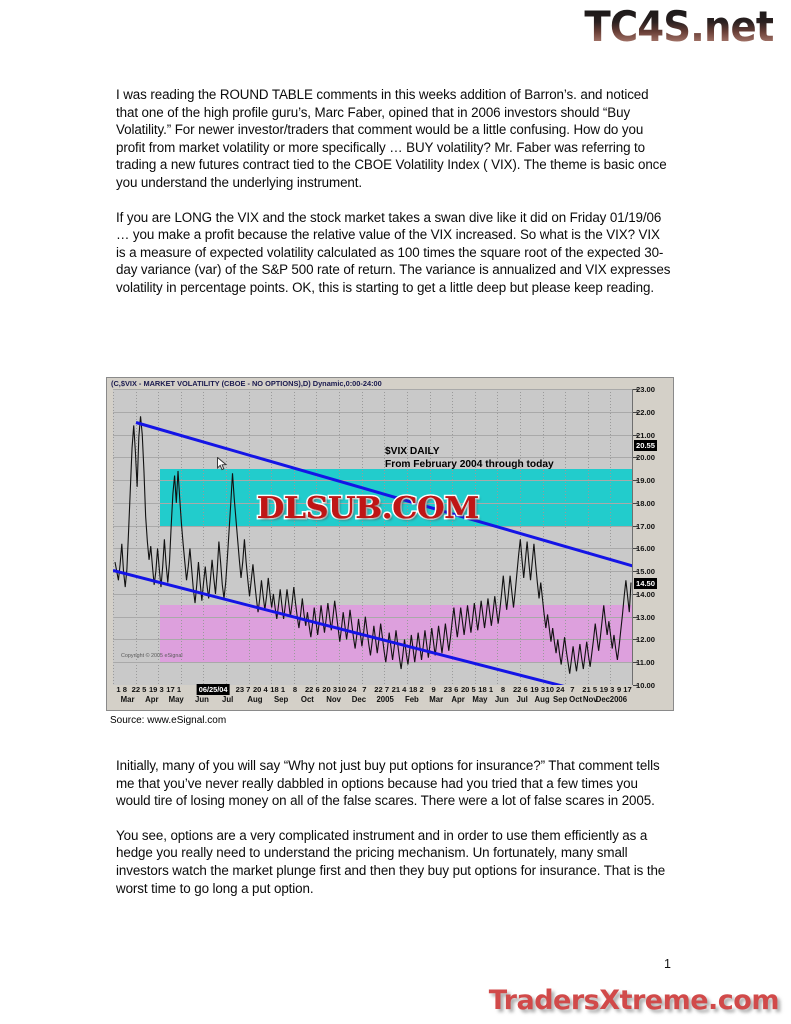 Image resolution: width=791 pixels, height=1024 pixels. What do you see at coordinates (243, 689) in the screenshot?
I see `x-axis-day-label: 23 7` at bounding box center [243, 689].